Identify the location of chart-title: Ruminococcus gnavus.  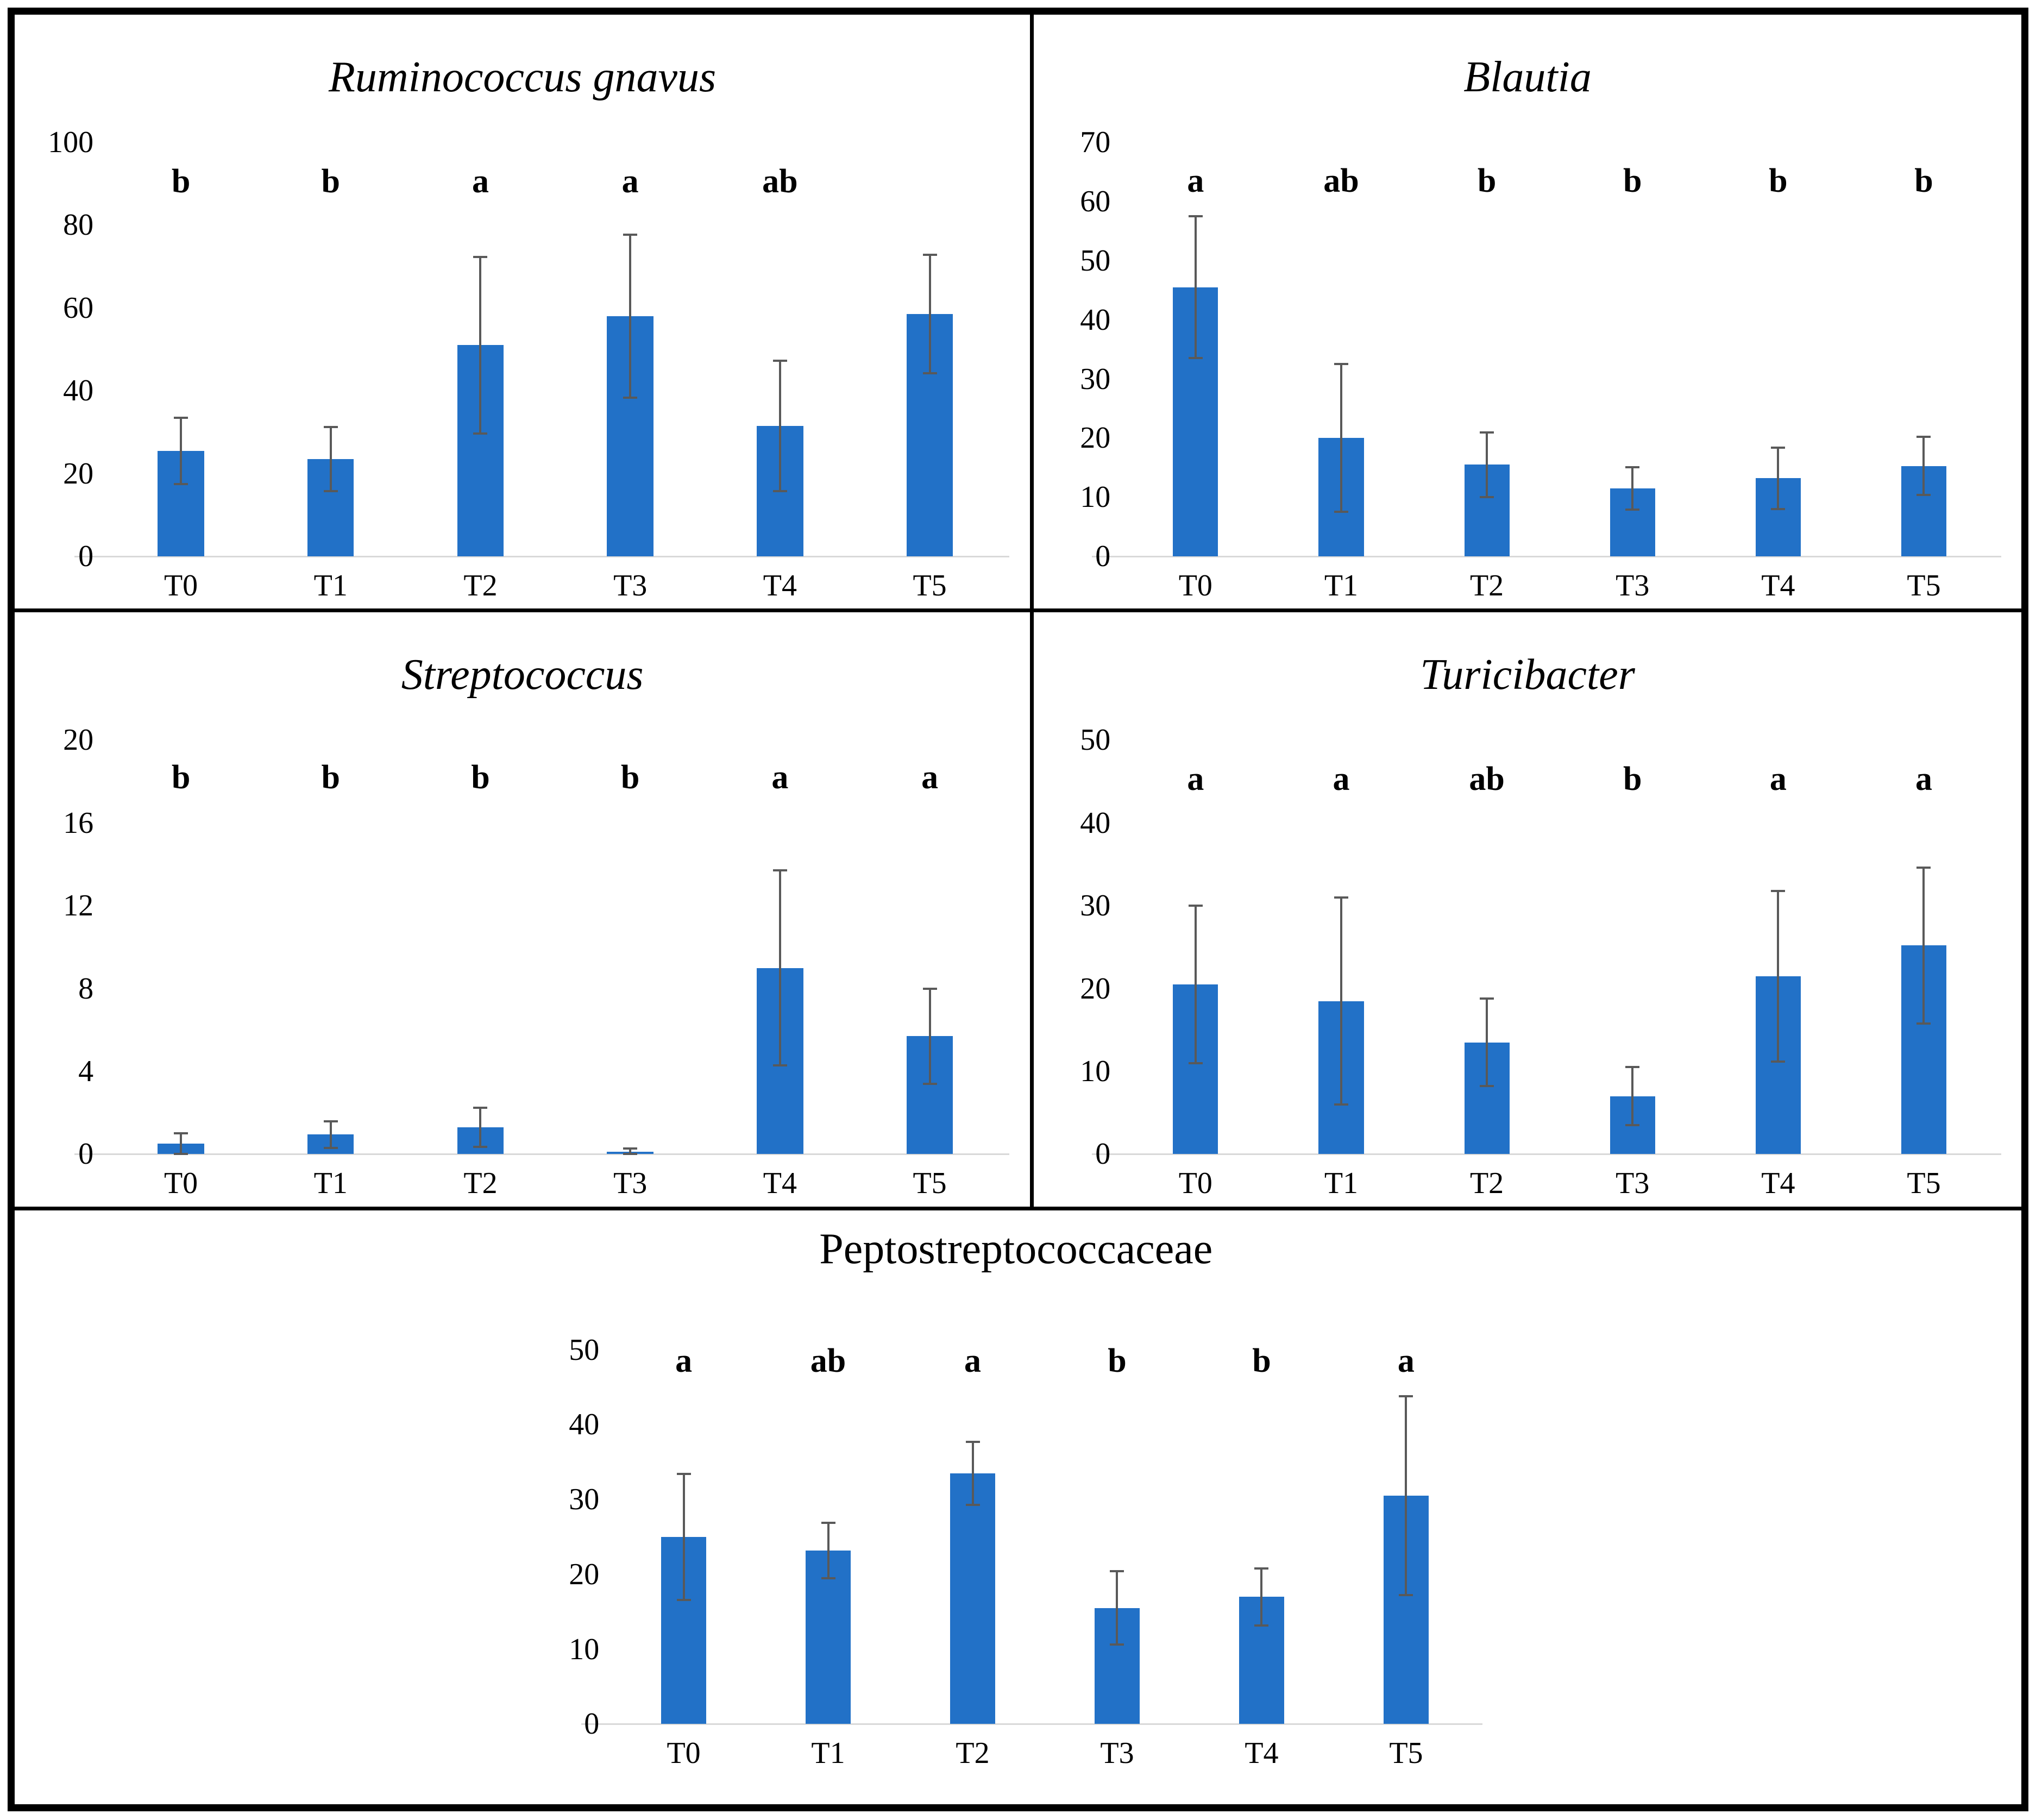
(522, 77).